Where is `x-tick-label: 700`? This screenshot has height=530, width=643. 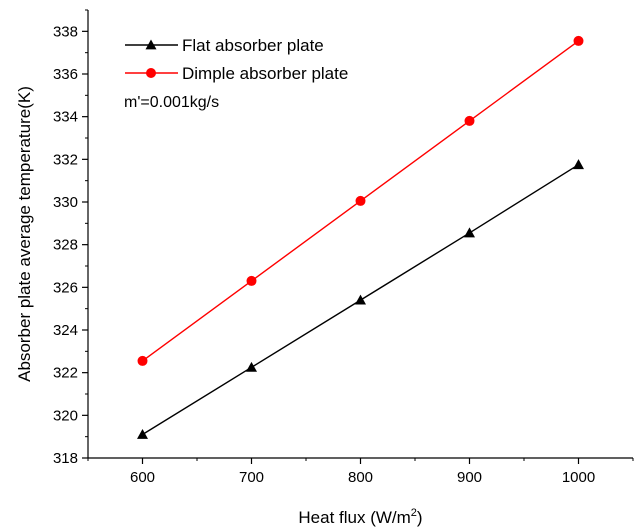 x-tick-label: 700 is located at coordinates (251, 477).